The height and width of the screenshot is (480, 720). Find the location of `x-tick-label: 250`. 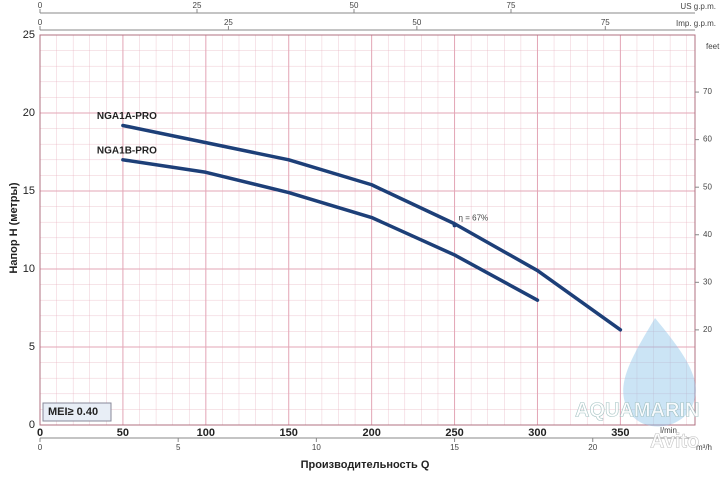

x-tick-label: 250 is located at coordinates (454, 433).